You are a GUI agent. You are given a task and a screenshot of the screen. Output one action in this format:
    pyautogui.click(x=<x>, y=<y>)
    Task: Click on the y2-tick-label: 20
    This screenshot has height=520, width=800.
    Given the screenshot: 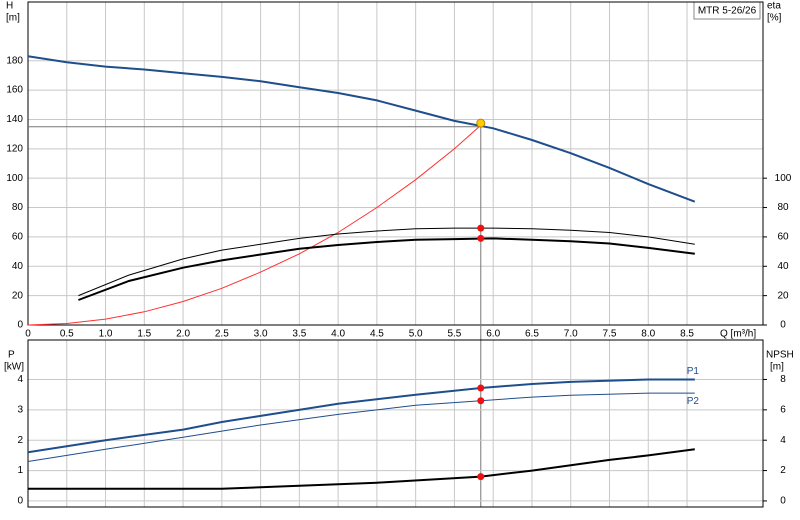 What is the action you would take?
    pyautogui.click(x=783, y=295)
    